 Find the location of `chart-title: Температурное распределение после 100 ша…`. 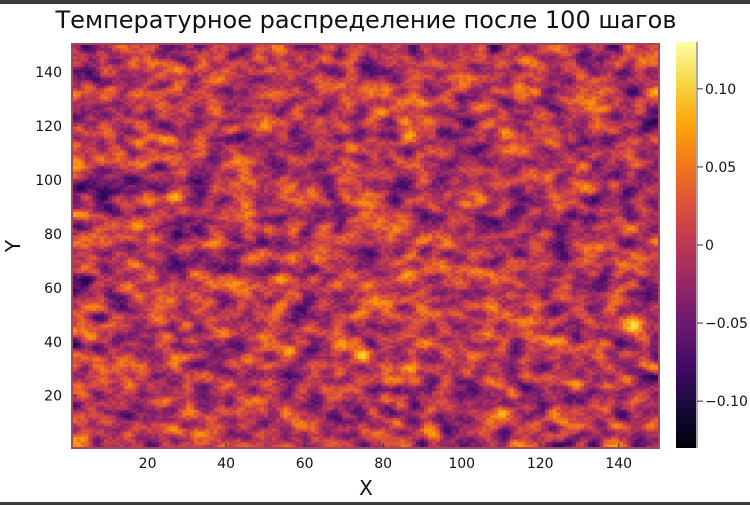

chart-title: Температурное распределение после 100 ша… is located at coordinates (366, 20).